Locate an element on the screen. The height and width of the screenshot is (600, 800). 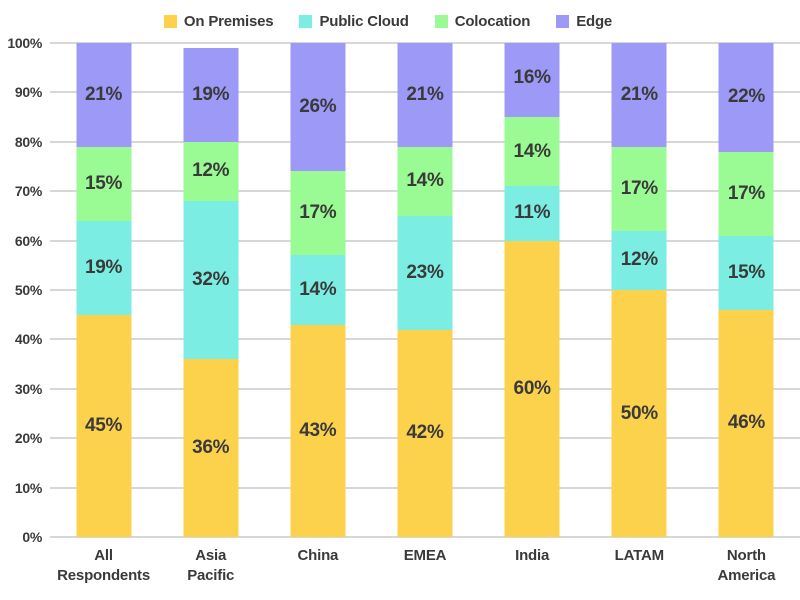
legend-item: Colocation is located at coordinates (482, 21).